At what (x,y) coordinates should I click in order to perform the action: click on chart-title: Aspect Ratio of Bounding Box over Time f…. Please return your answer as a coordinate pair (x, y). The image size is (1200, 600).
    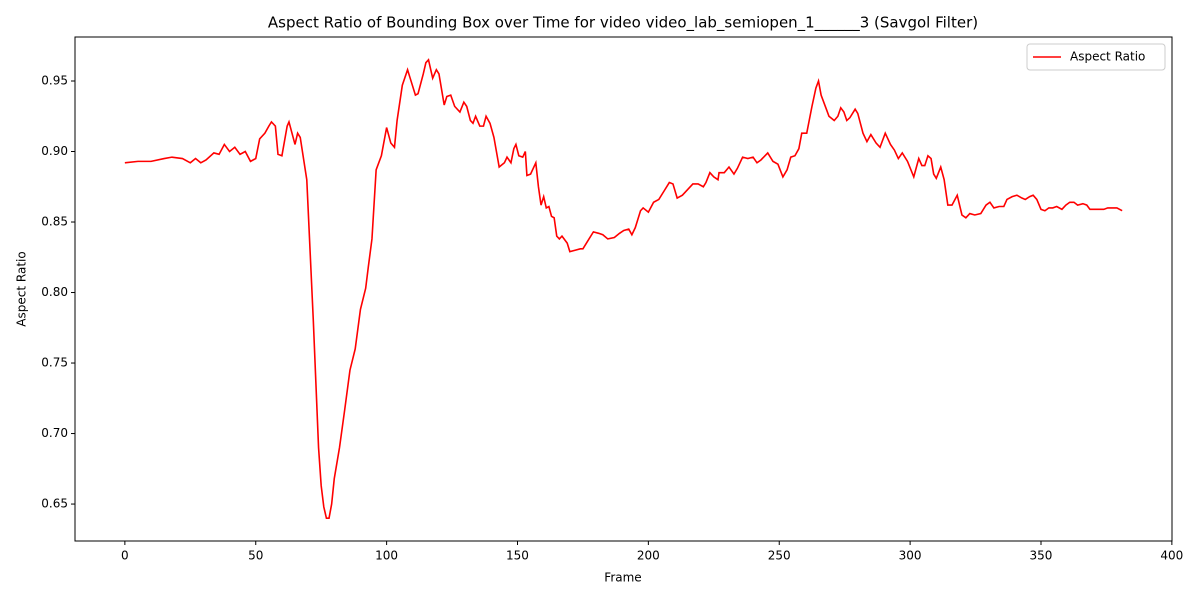
    Looking at the image, I should click on (623, 23).